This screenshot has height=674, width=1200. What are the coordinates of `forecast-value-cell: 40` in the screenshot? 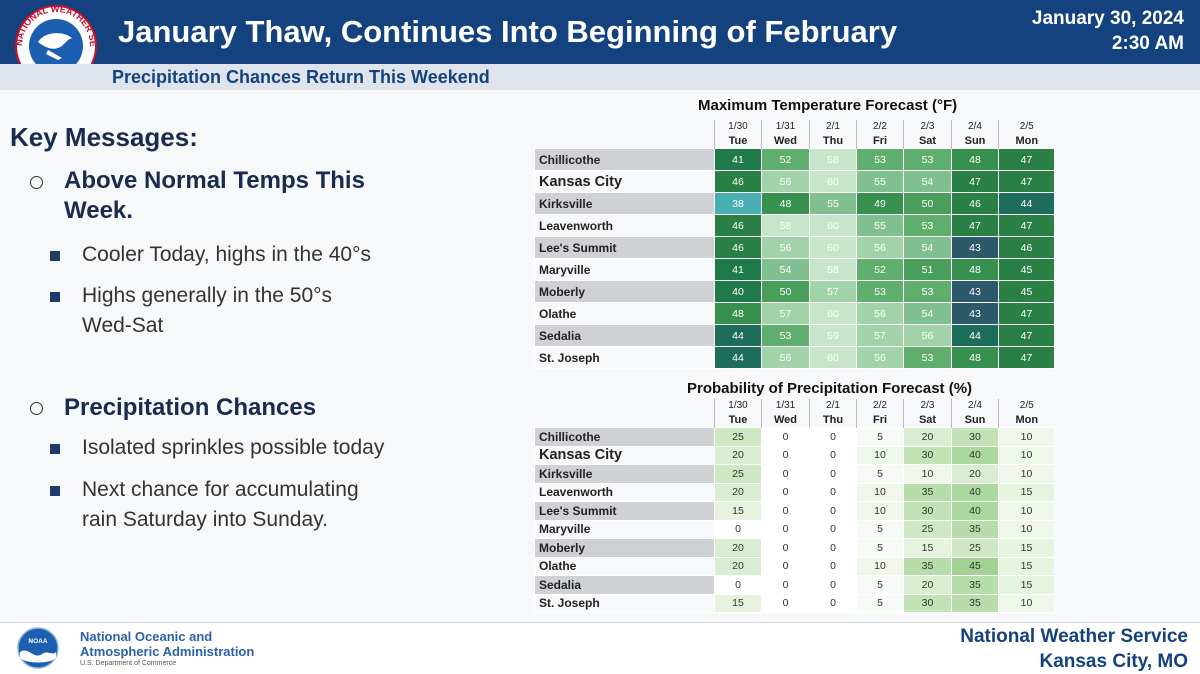 It's located at (975, 511).